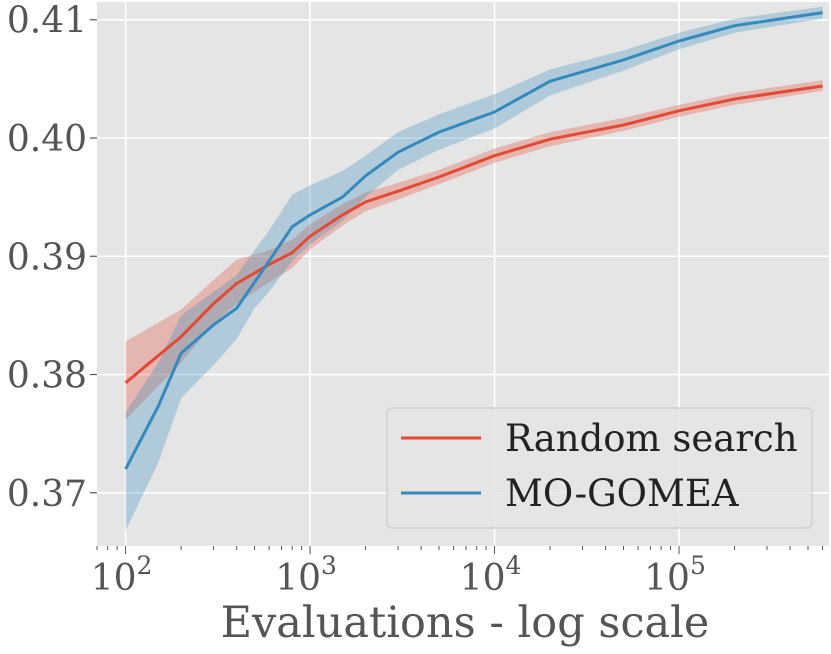 The width and height of the screenshot is (831, 654). What do you see at coordinates (675, 575) in the screenshot?
I see `x-tick-label: 10⁵` at bounding box center [675, 575].